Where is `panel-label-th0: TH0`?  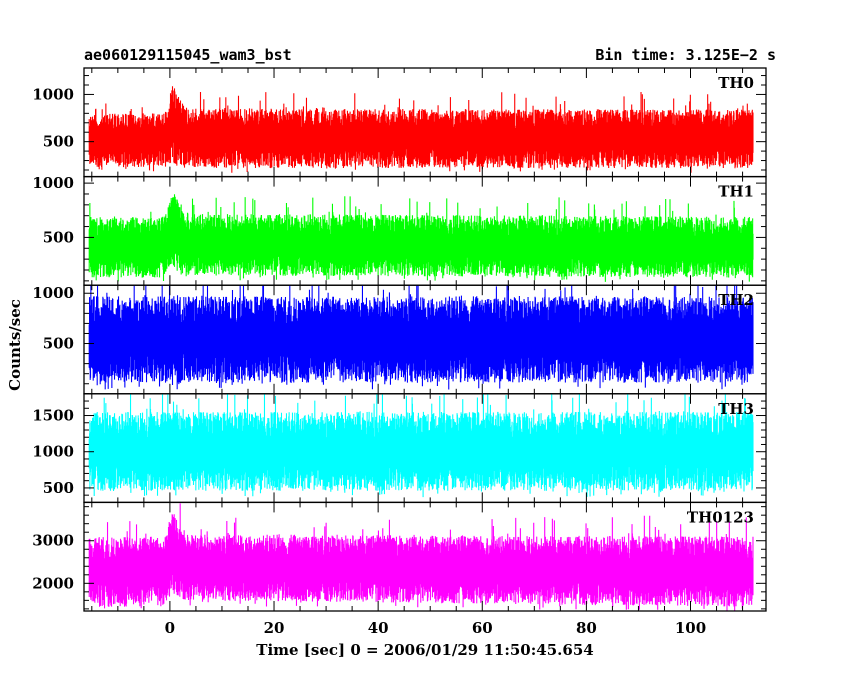 panel-label-th0: TH0 is located at coordinates (736, 83).